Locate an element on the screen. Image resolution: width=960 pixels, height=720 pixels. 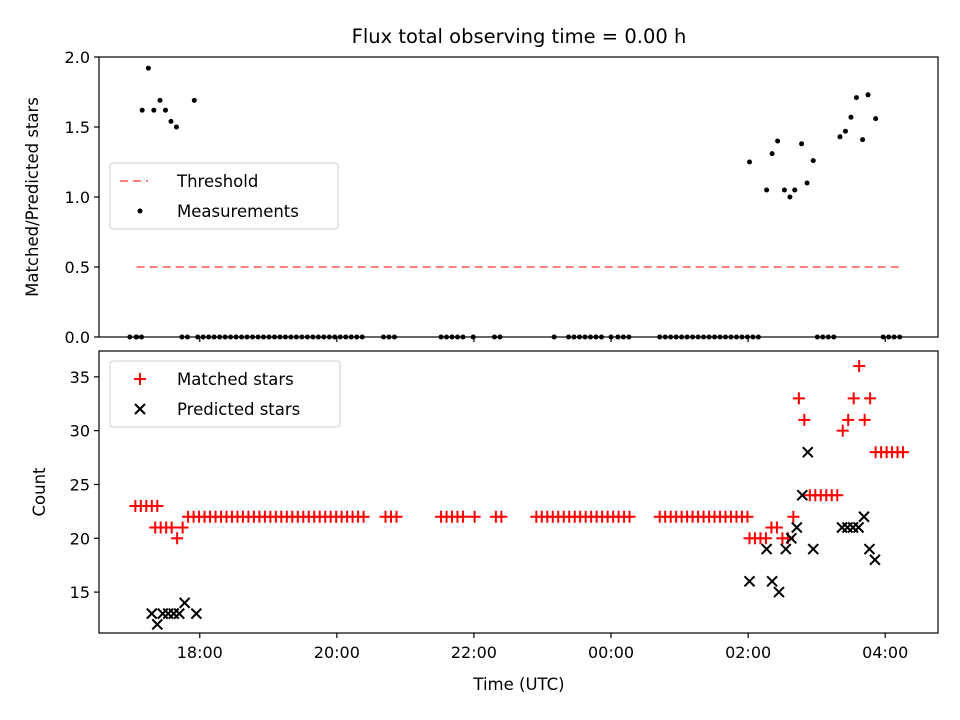
y-tick-label: 35 is located at coordinates (80, 377).